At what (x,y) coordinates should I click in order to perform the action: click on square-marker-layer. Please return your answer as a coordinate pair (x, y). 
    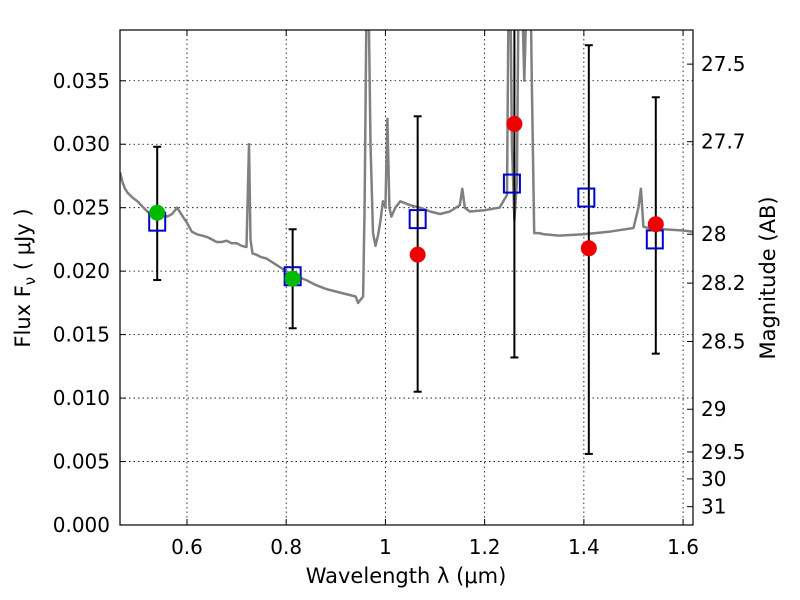
    Looking at the image, I should click on (406, 230).